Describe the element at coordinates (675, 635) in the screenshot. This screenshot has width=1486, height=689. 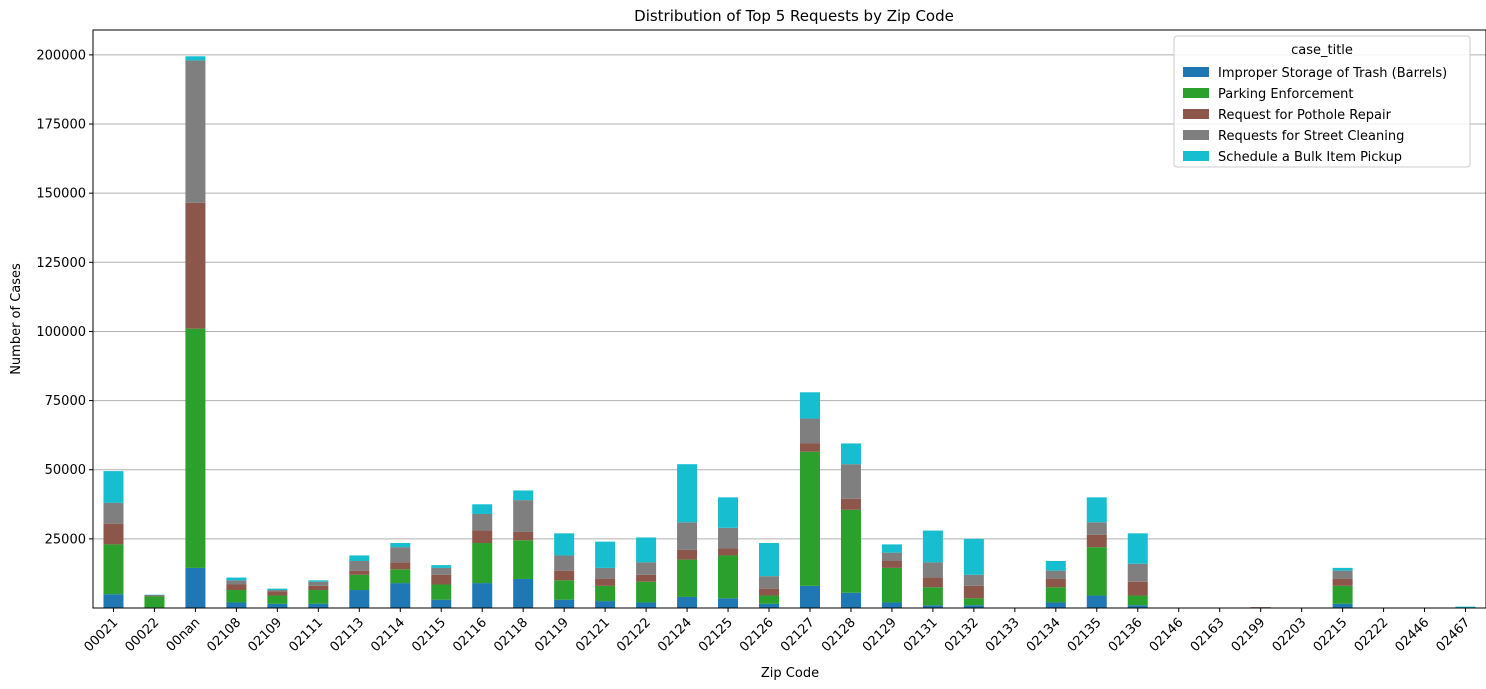
I see `x-tick-label: 02124` at that location.